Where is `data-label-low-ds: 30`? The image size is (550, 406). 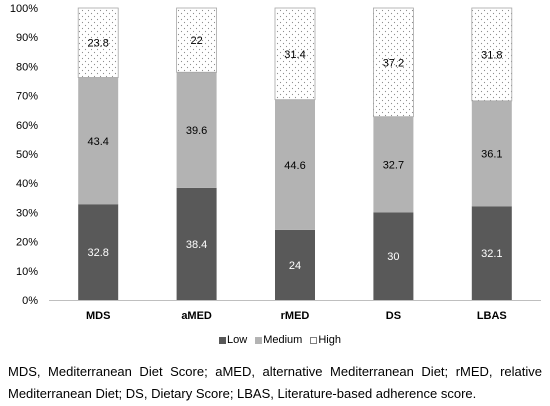 data-label-low-ds: 30 is located at coordinates (393, 257).